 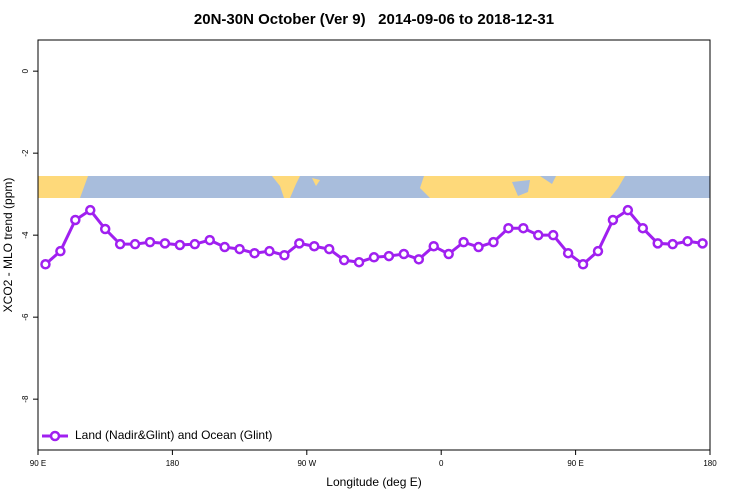 I want to click on x-tick-label: 0, so click(x=441, y=463).